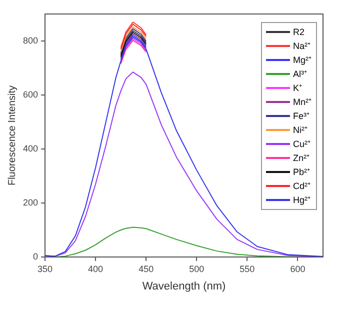 The width and height of the screenshot is (357, 321). Describe the element at coordinates (96, 269) in the screenshot. I see `x-tick-label: 400` at that location.